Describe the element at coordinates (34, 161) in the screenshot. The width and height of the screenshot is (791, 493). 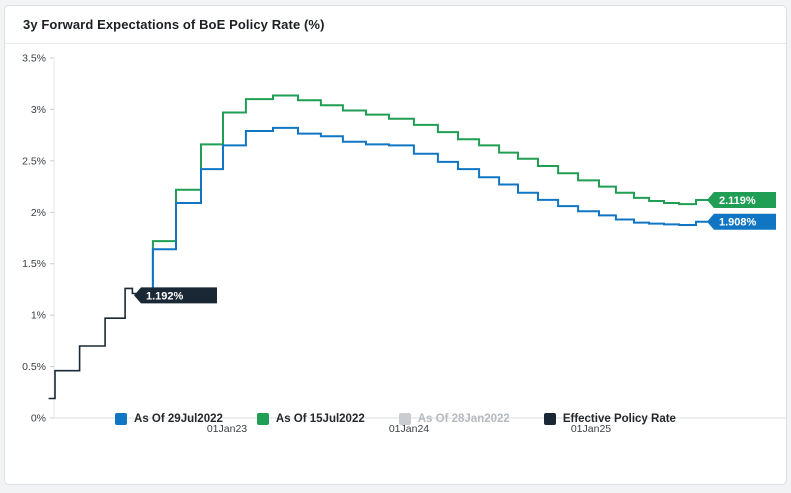
I see `y-tick-label: 2.5%` at that location.